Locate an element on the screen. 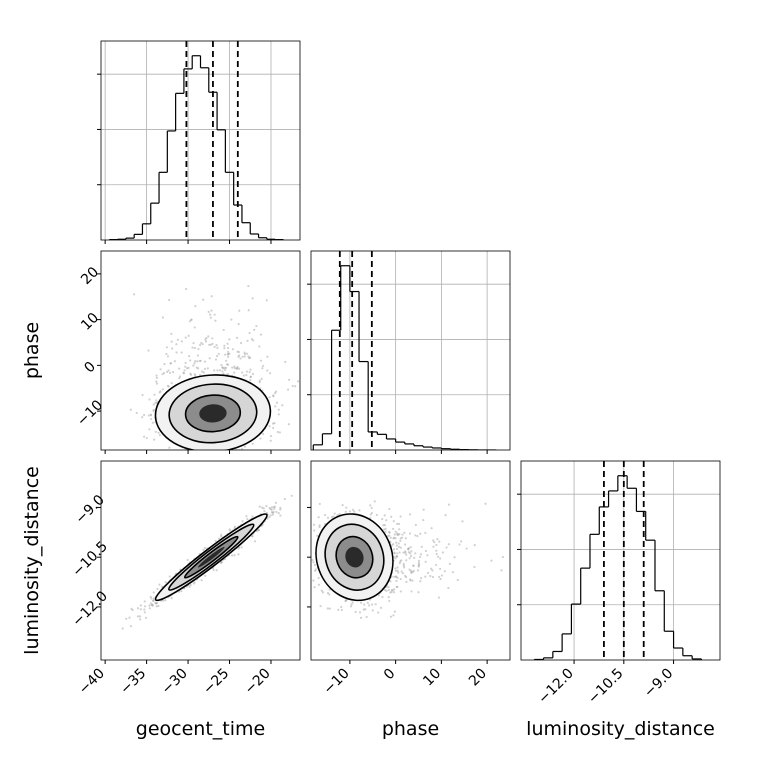 The width and height of the screenshot is (760, 760). histogram-group-phase is located at coordinates (404, 357).